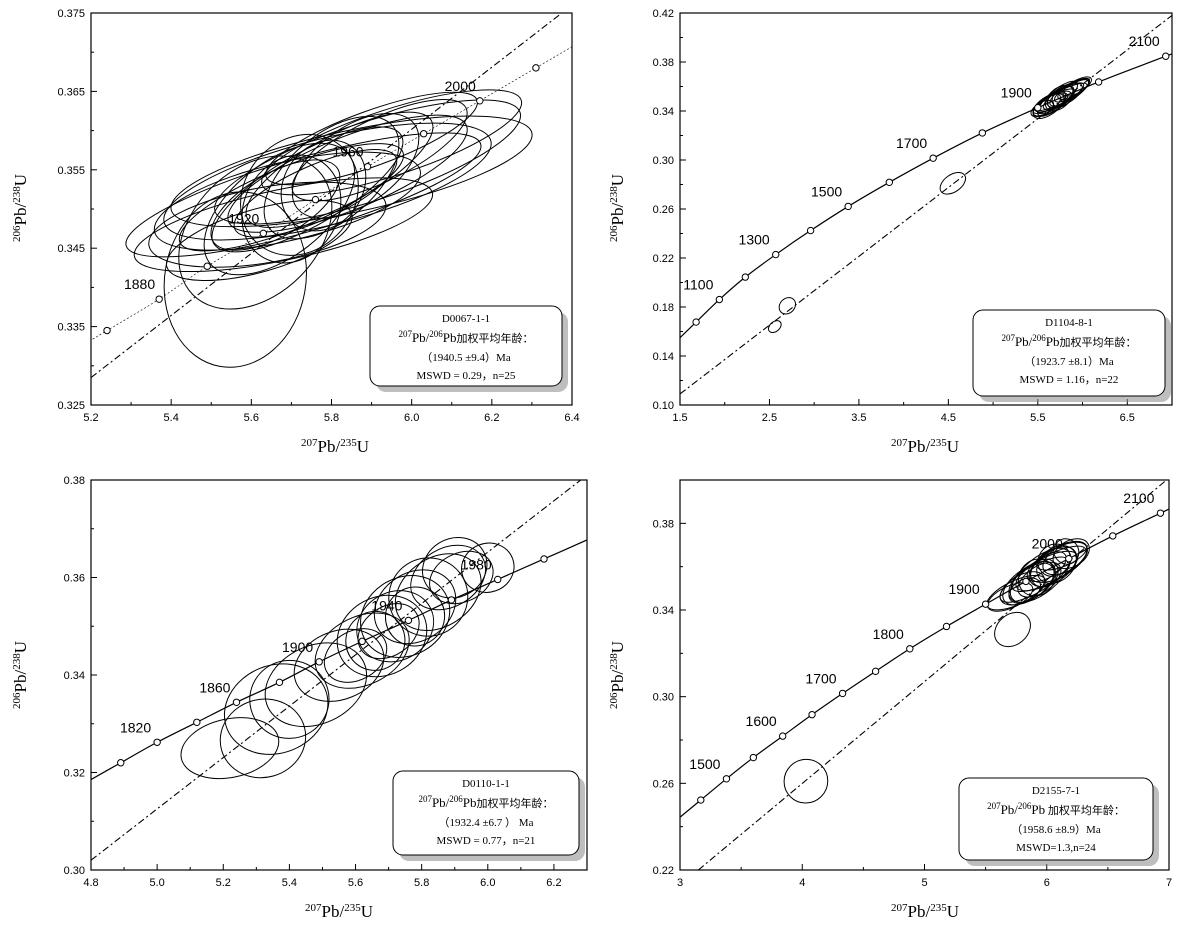 The width and height of the screenshot is (1185, 927). I want to click on legend-mswd: MSWD = 0.29，n=25, so click(466, 376).